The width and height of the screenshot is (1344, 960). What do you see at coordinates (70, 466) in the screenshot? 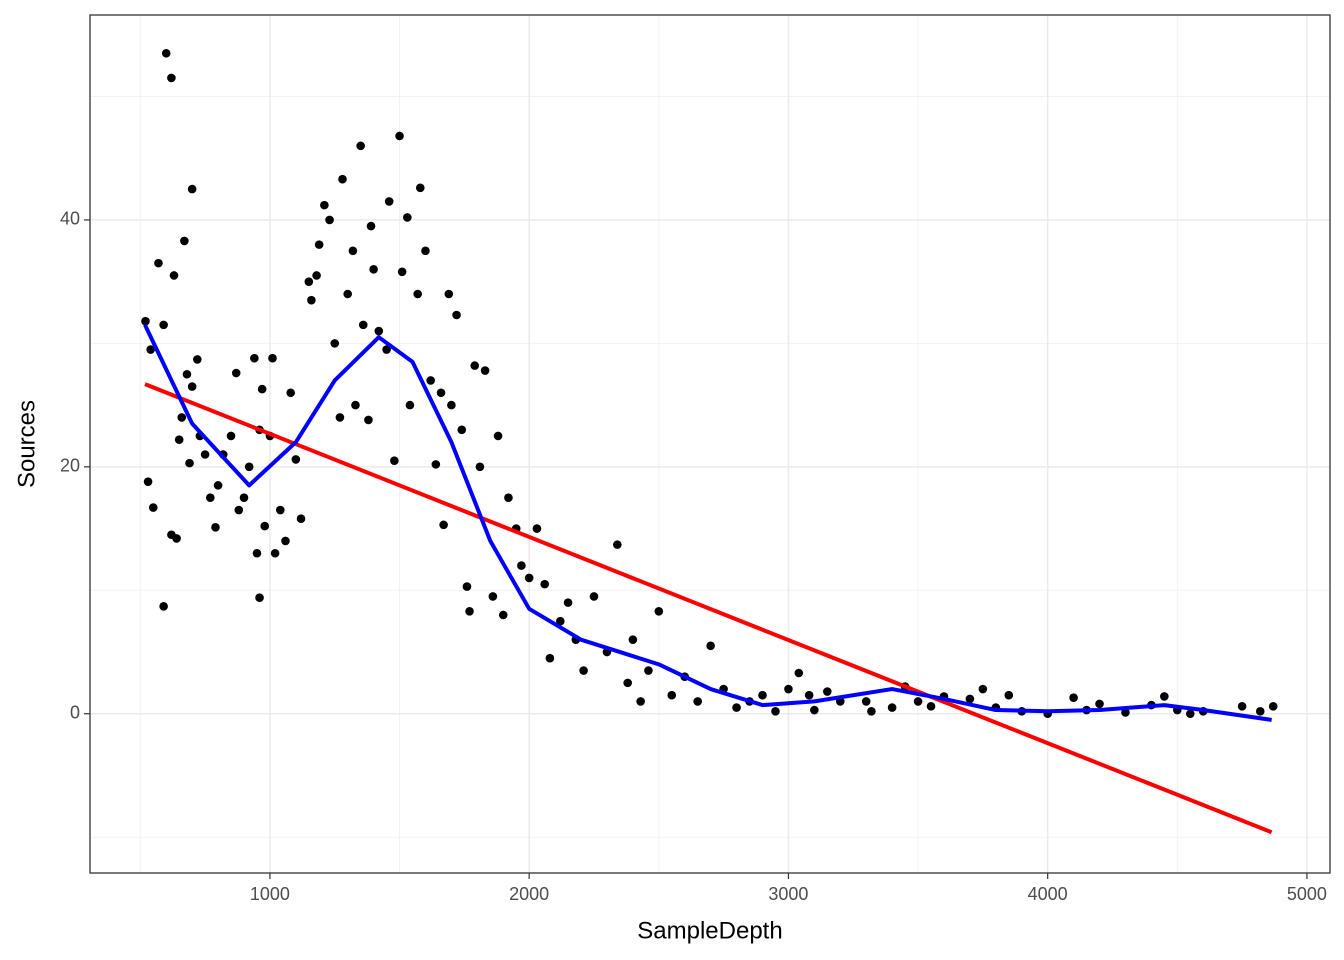
I see `y-tick-label: 20` at bounding box center [70, 466].